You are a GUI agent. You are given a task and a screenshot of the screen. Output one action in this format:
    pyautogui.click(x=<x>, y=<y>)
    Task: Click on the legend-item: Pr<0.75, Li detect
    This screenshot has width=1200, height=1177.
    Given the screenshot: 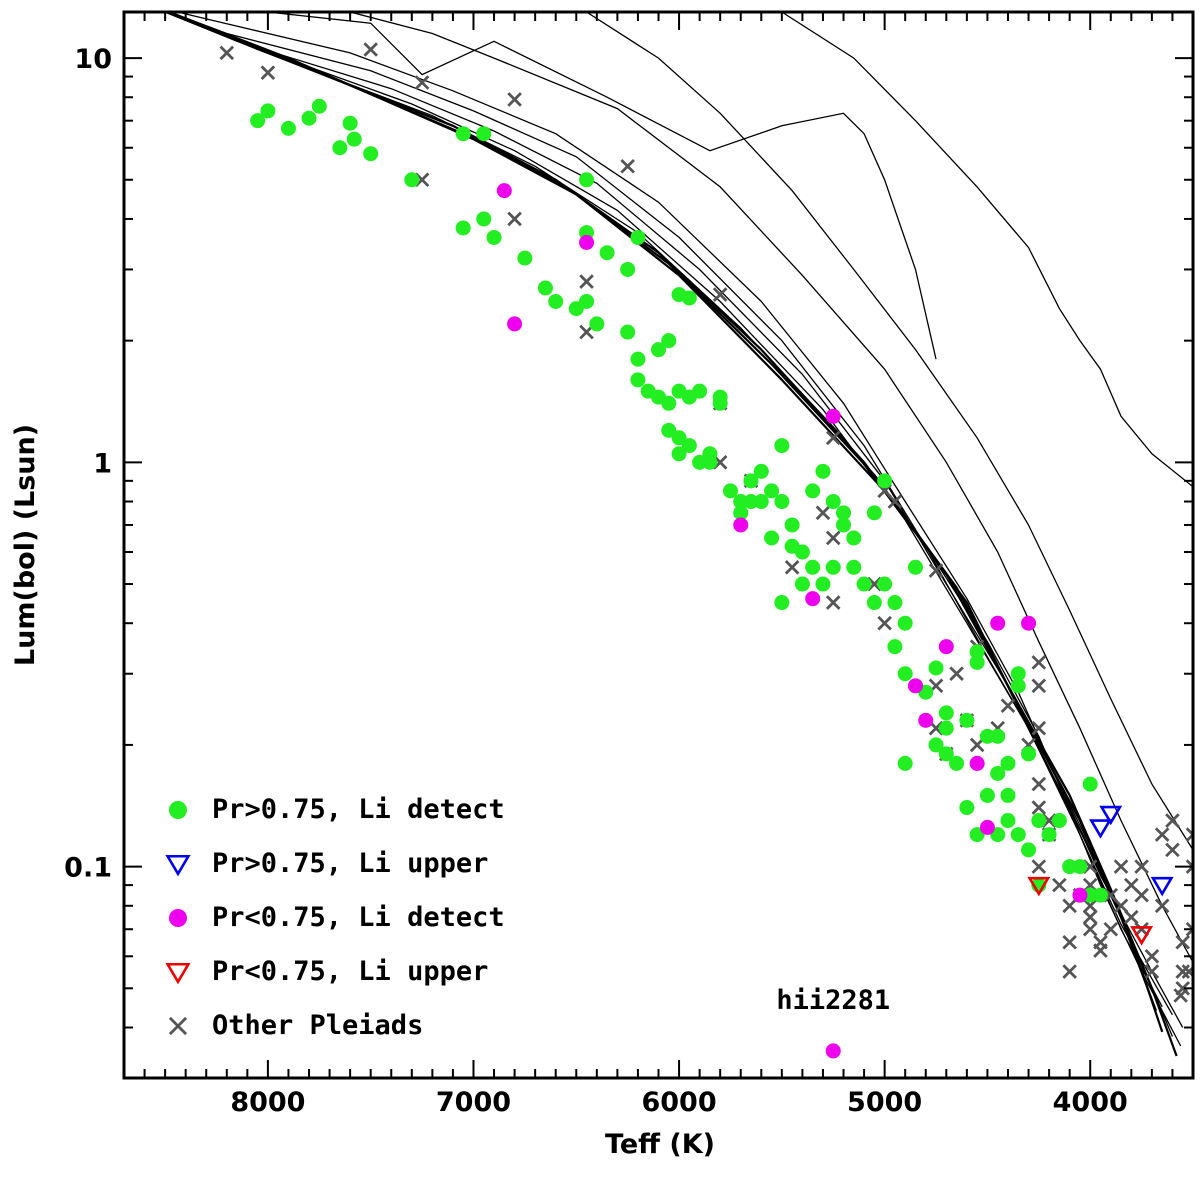 What is the action you would take?
    pyautogui.click(x=337, y=917)
    